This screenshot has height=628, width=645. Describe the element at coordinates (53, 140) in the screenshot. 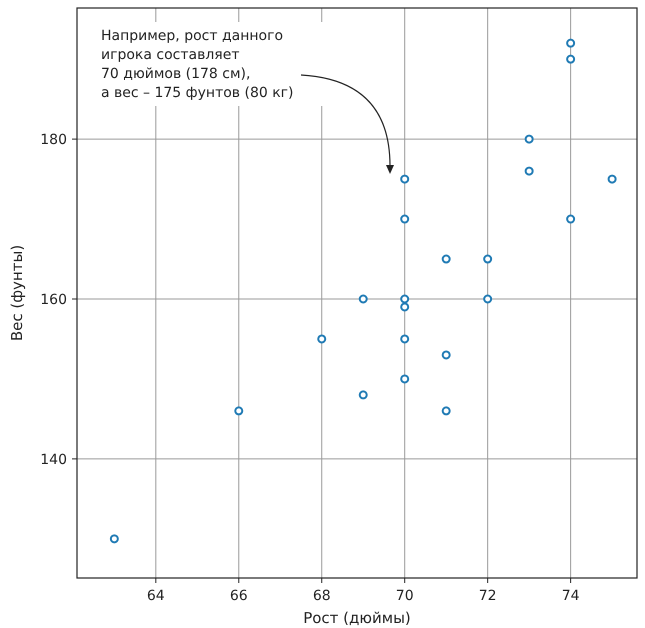

I see `y-tick-label: 180` at that location.